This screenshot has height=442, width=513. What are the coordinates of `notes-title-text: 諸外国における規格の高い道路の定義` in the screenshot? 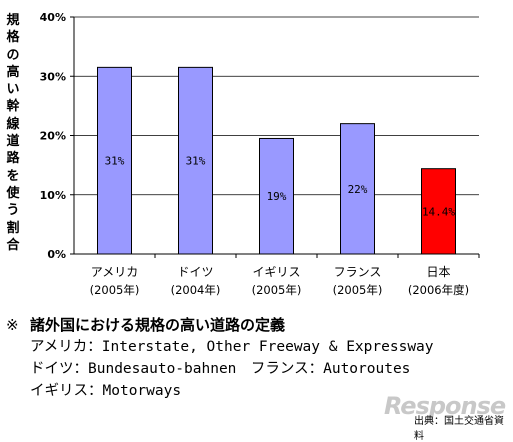 It's located at (158, 325).